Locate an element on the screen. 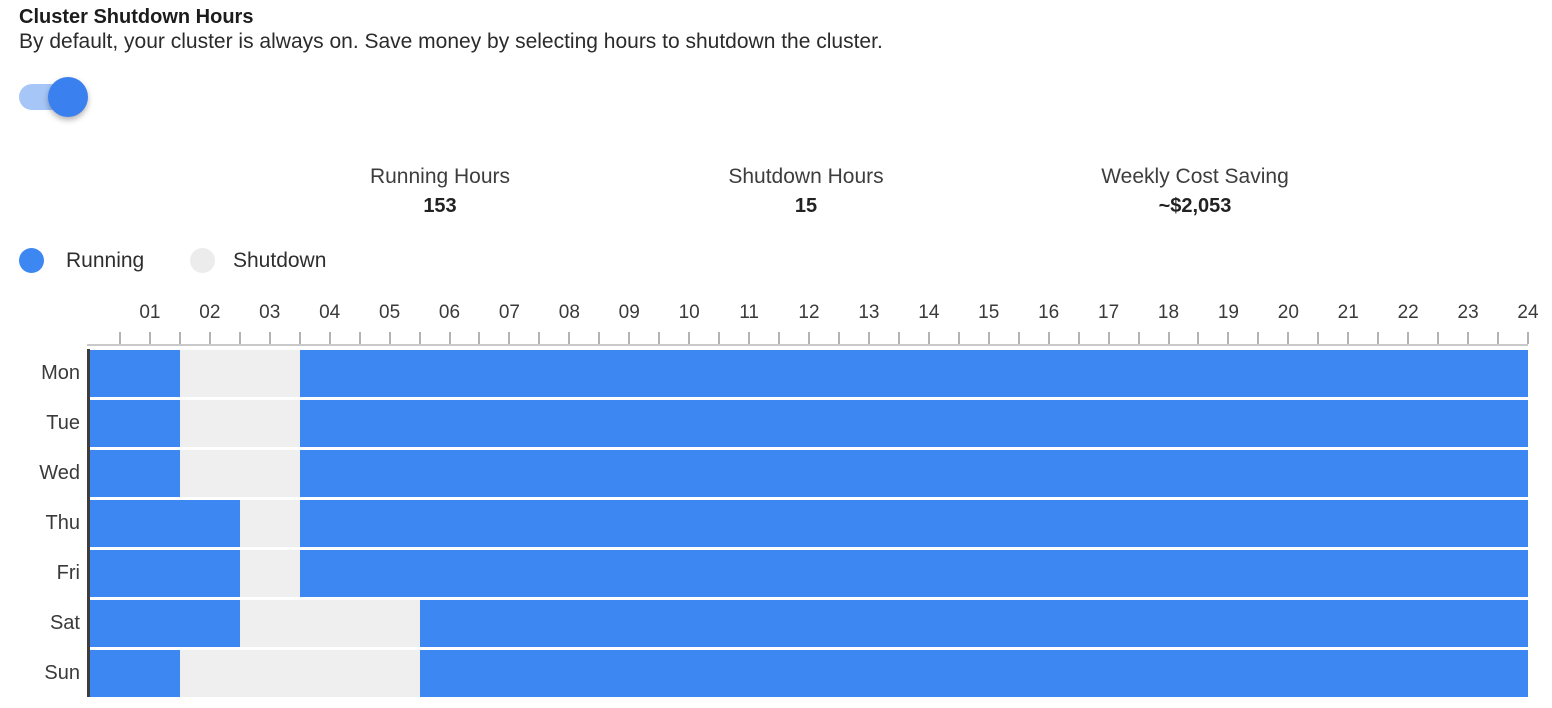 This screenshot has height=708, width=1552. hour-axis-label-14: 14 is located at coordinates (929, 312).